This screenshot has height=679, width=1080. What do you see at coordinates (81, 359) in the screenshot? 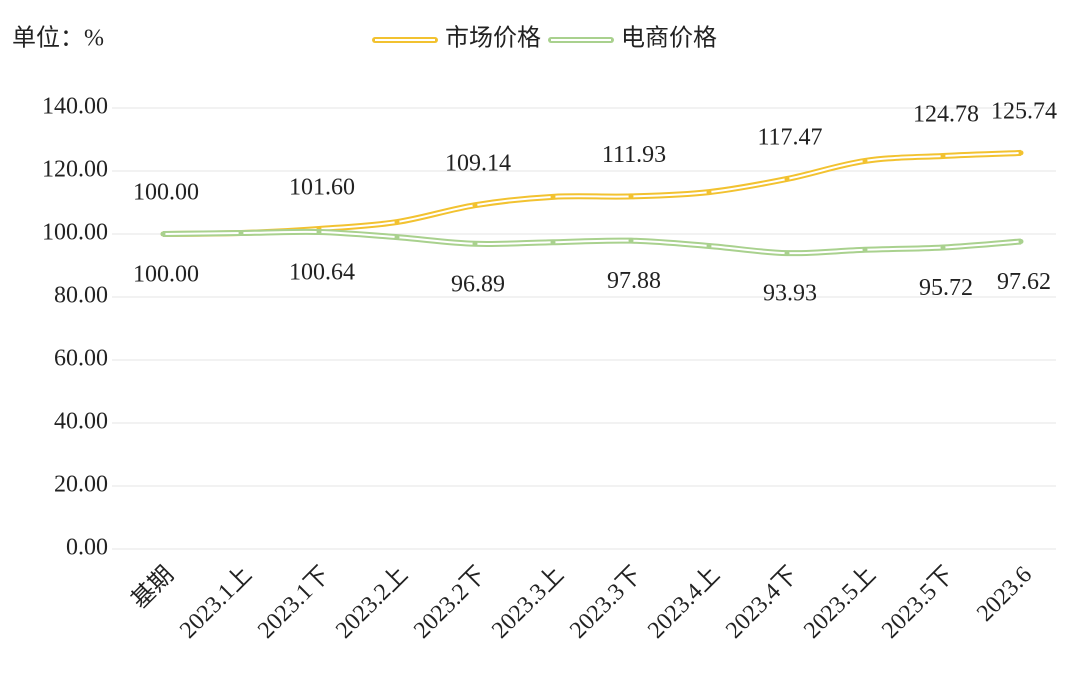
I see `y-tick-label: 60.00` at bounding box center [81, 359].